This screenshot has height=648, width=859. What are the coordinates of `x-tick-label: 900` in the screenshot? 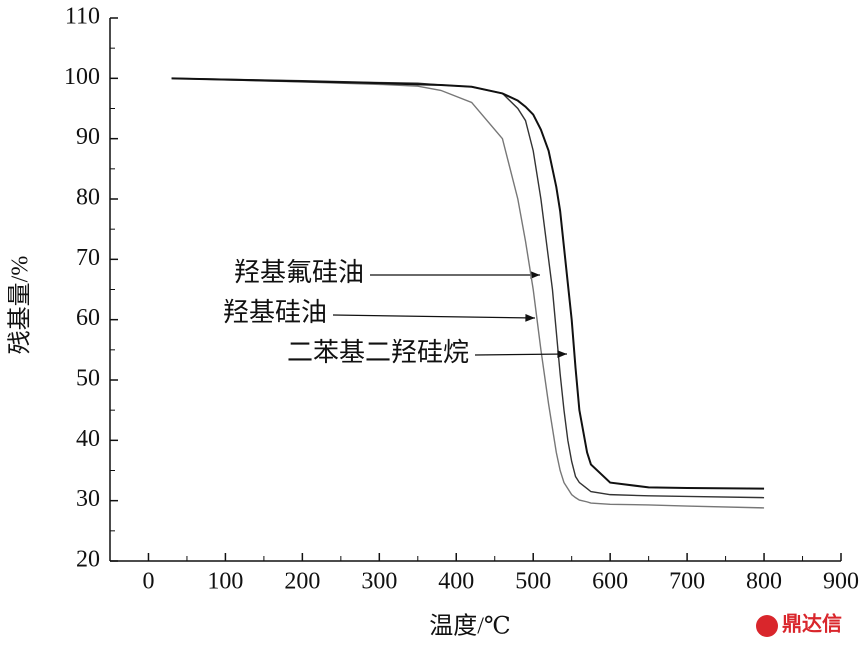 It's located at (841, 582).